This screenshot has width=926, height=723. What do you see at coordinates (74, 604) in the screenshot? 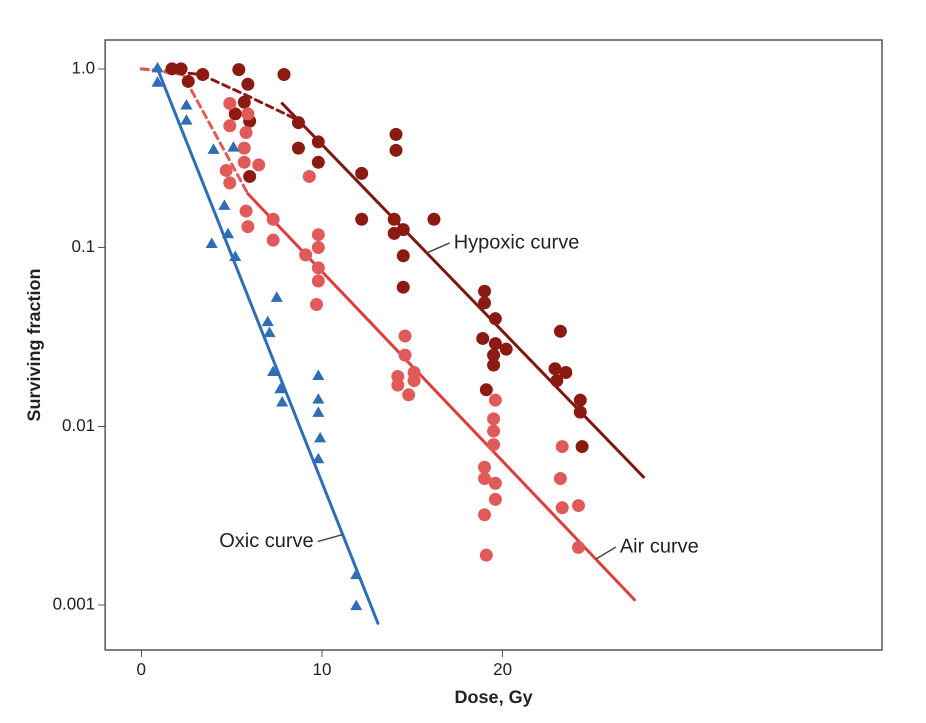
I see `y-tick-label: 0.001` at bounding box center [74, 604].